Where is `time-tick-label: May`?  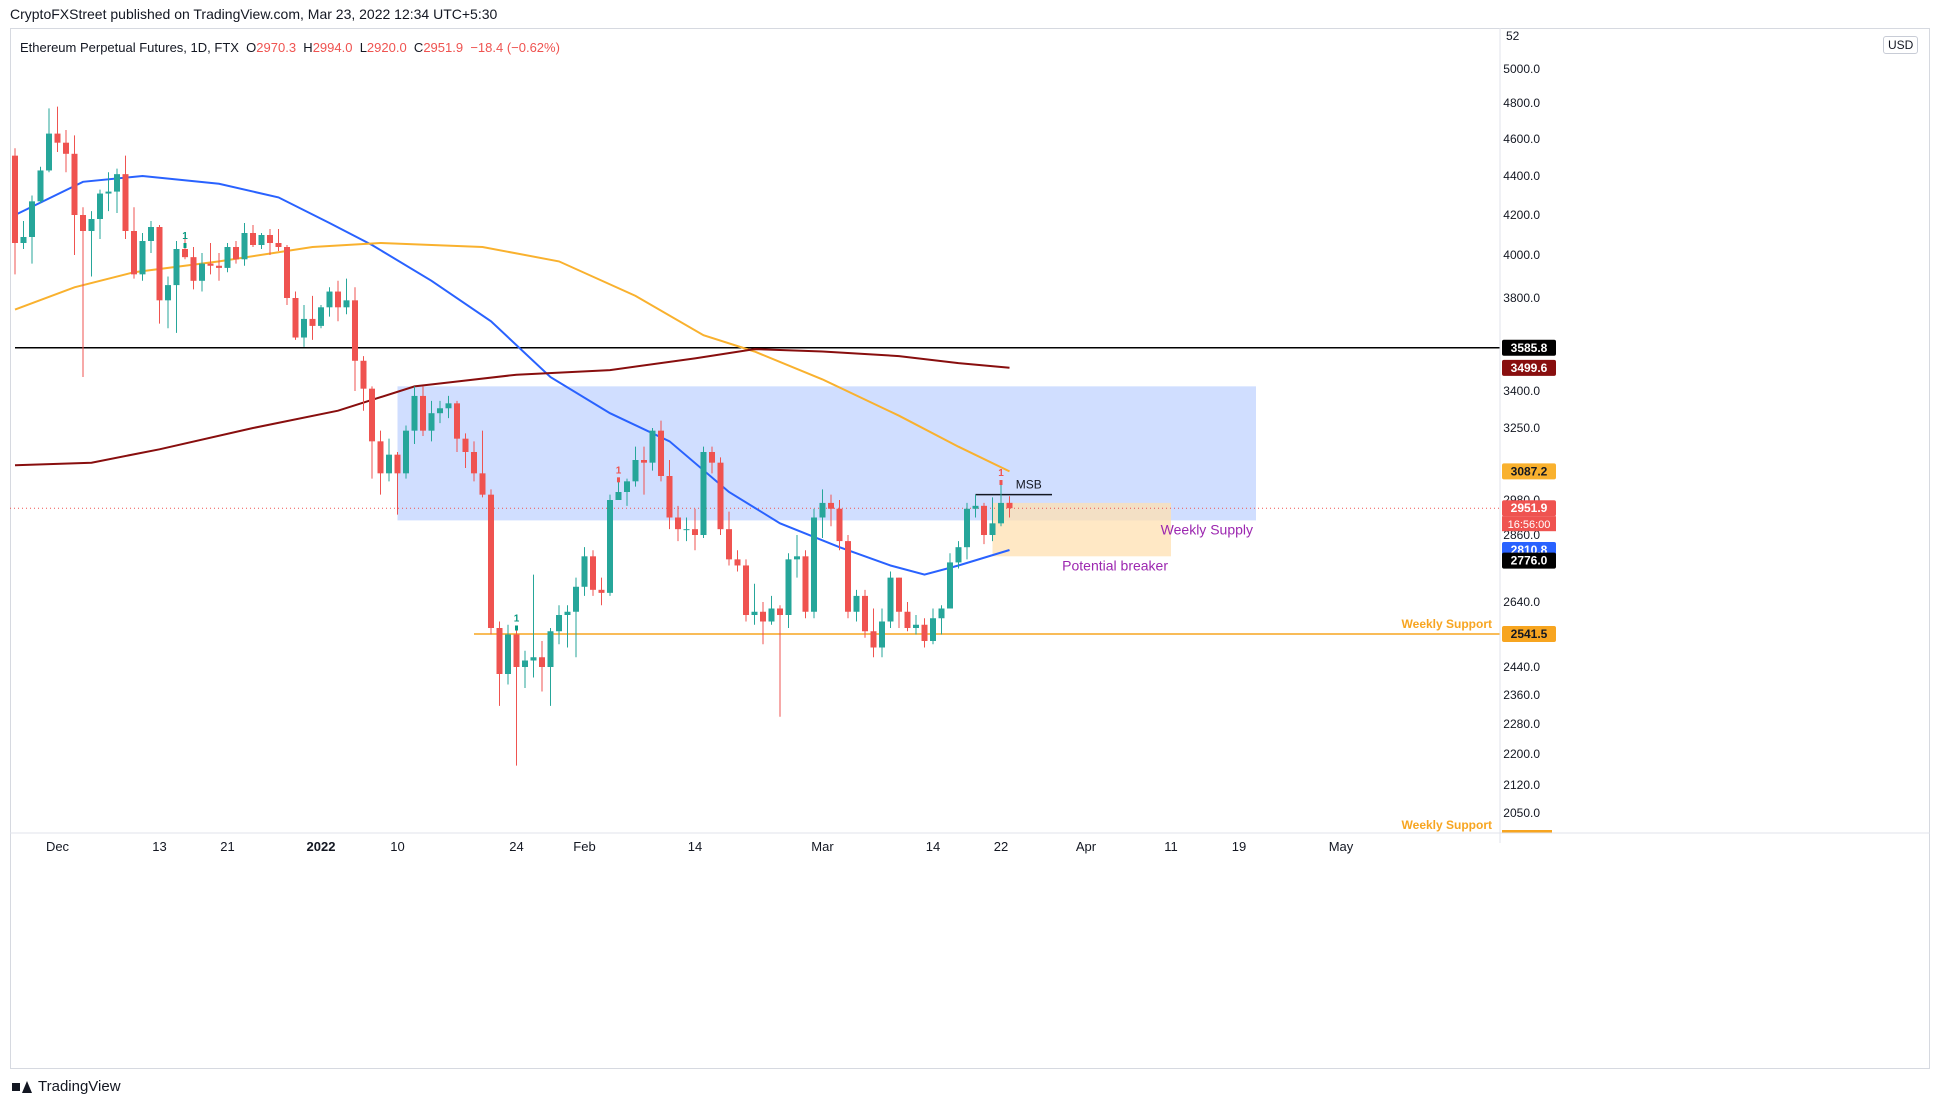
time-tick-label: May is located at coordinates (1341, 846).